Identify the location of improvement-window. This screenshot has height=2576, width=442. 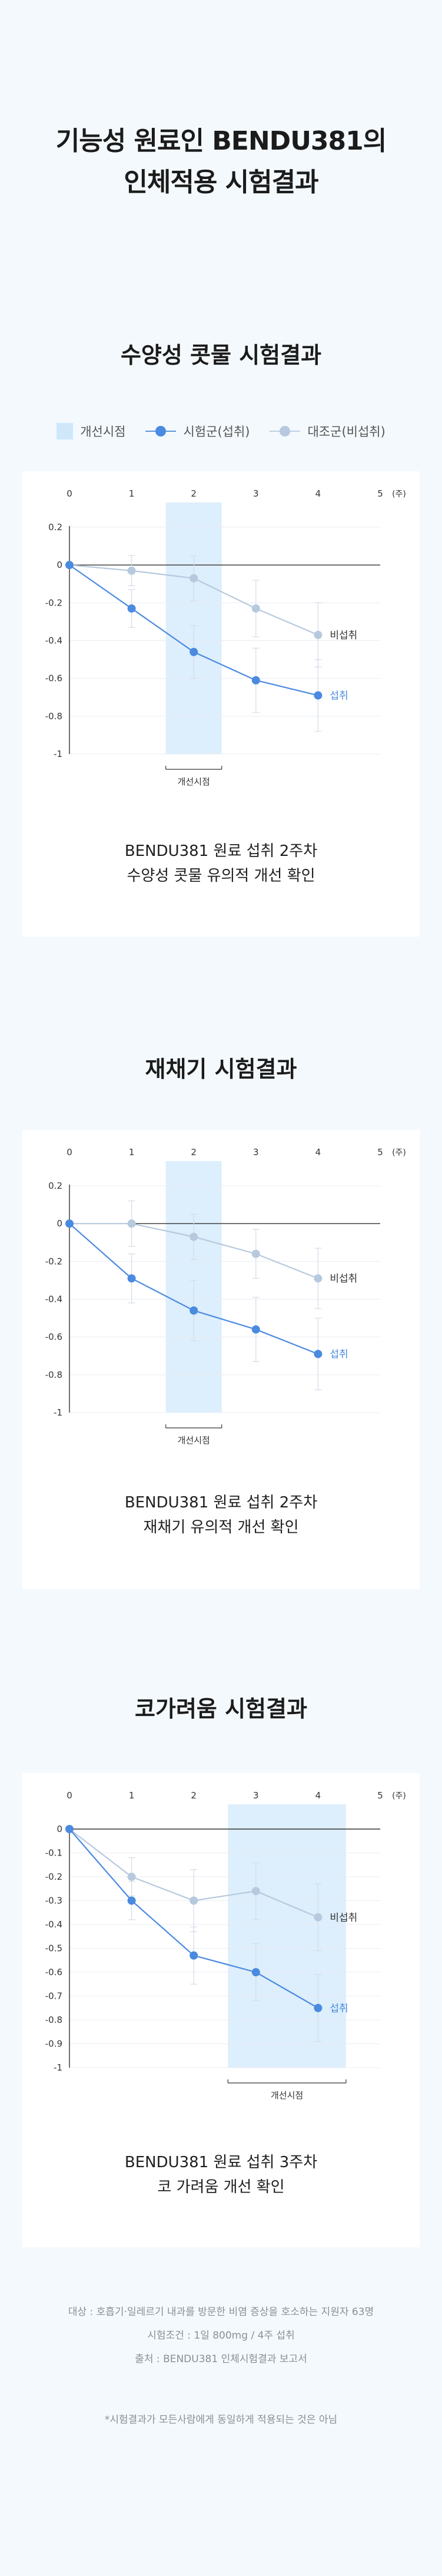
(287, 1936).